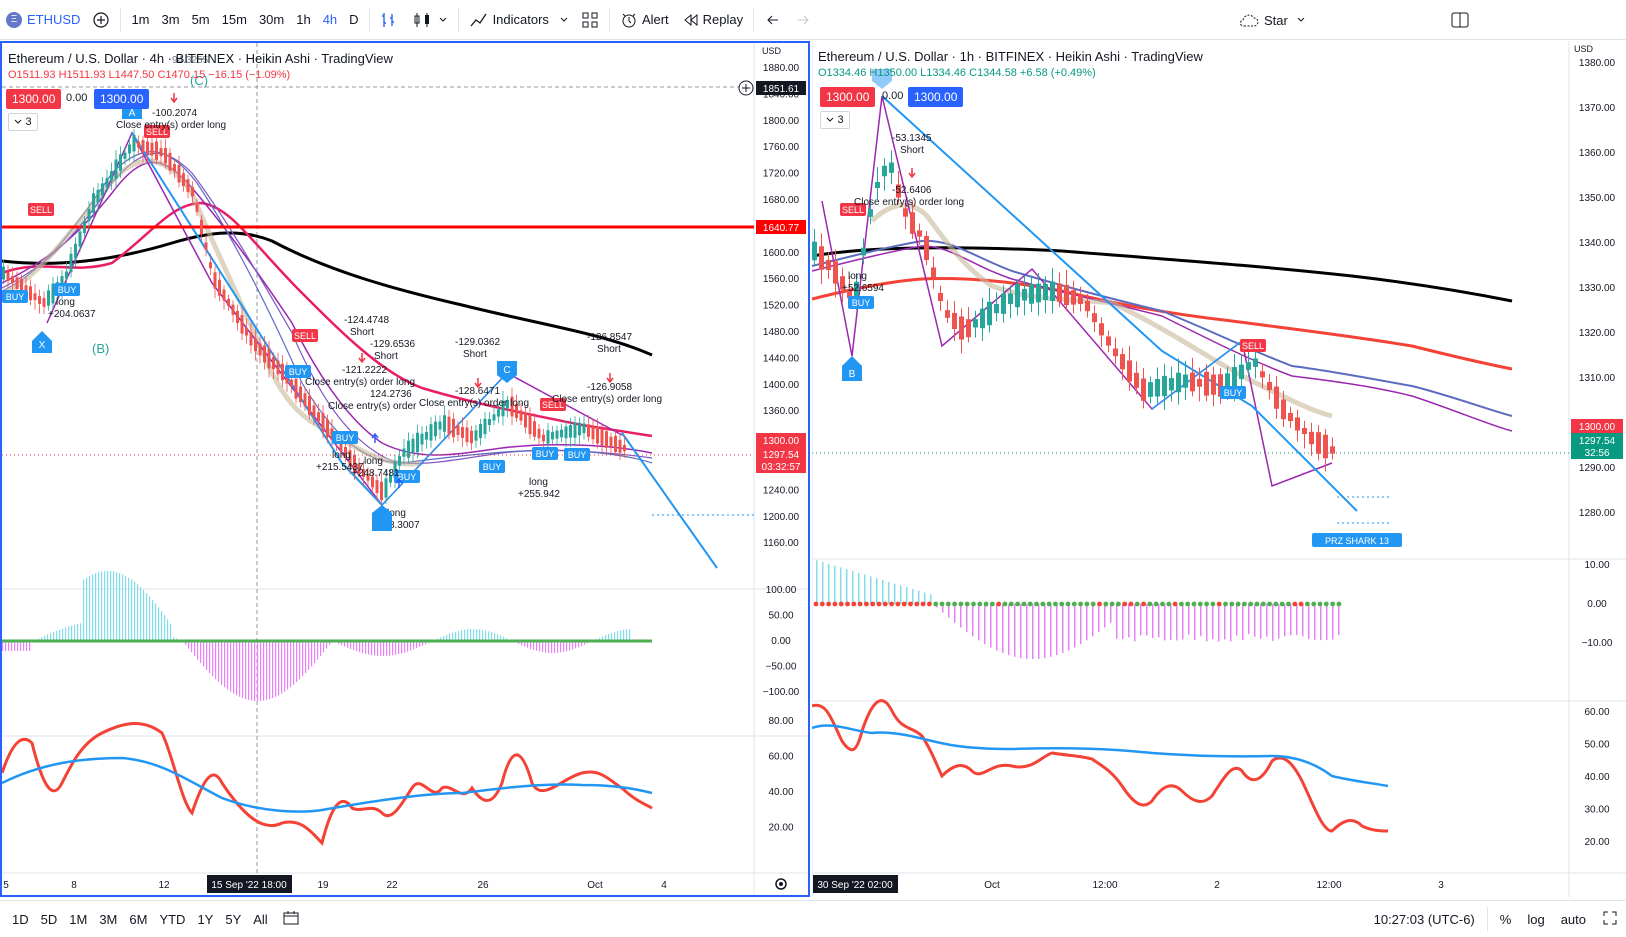 The height and width of the screenshot is (937, 1626). I want to click on fullscreen-button, so click(1610, 919).